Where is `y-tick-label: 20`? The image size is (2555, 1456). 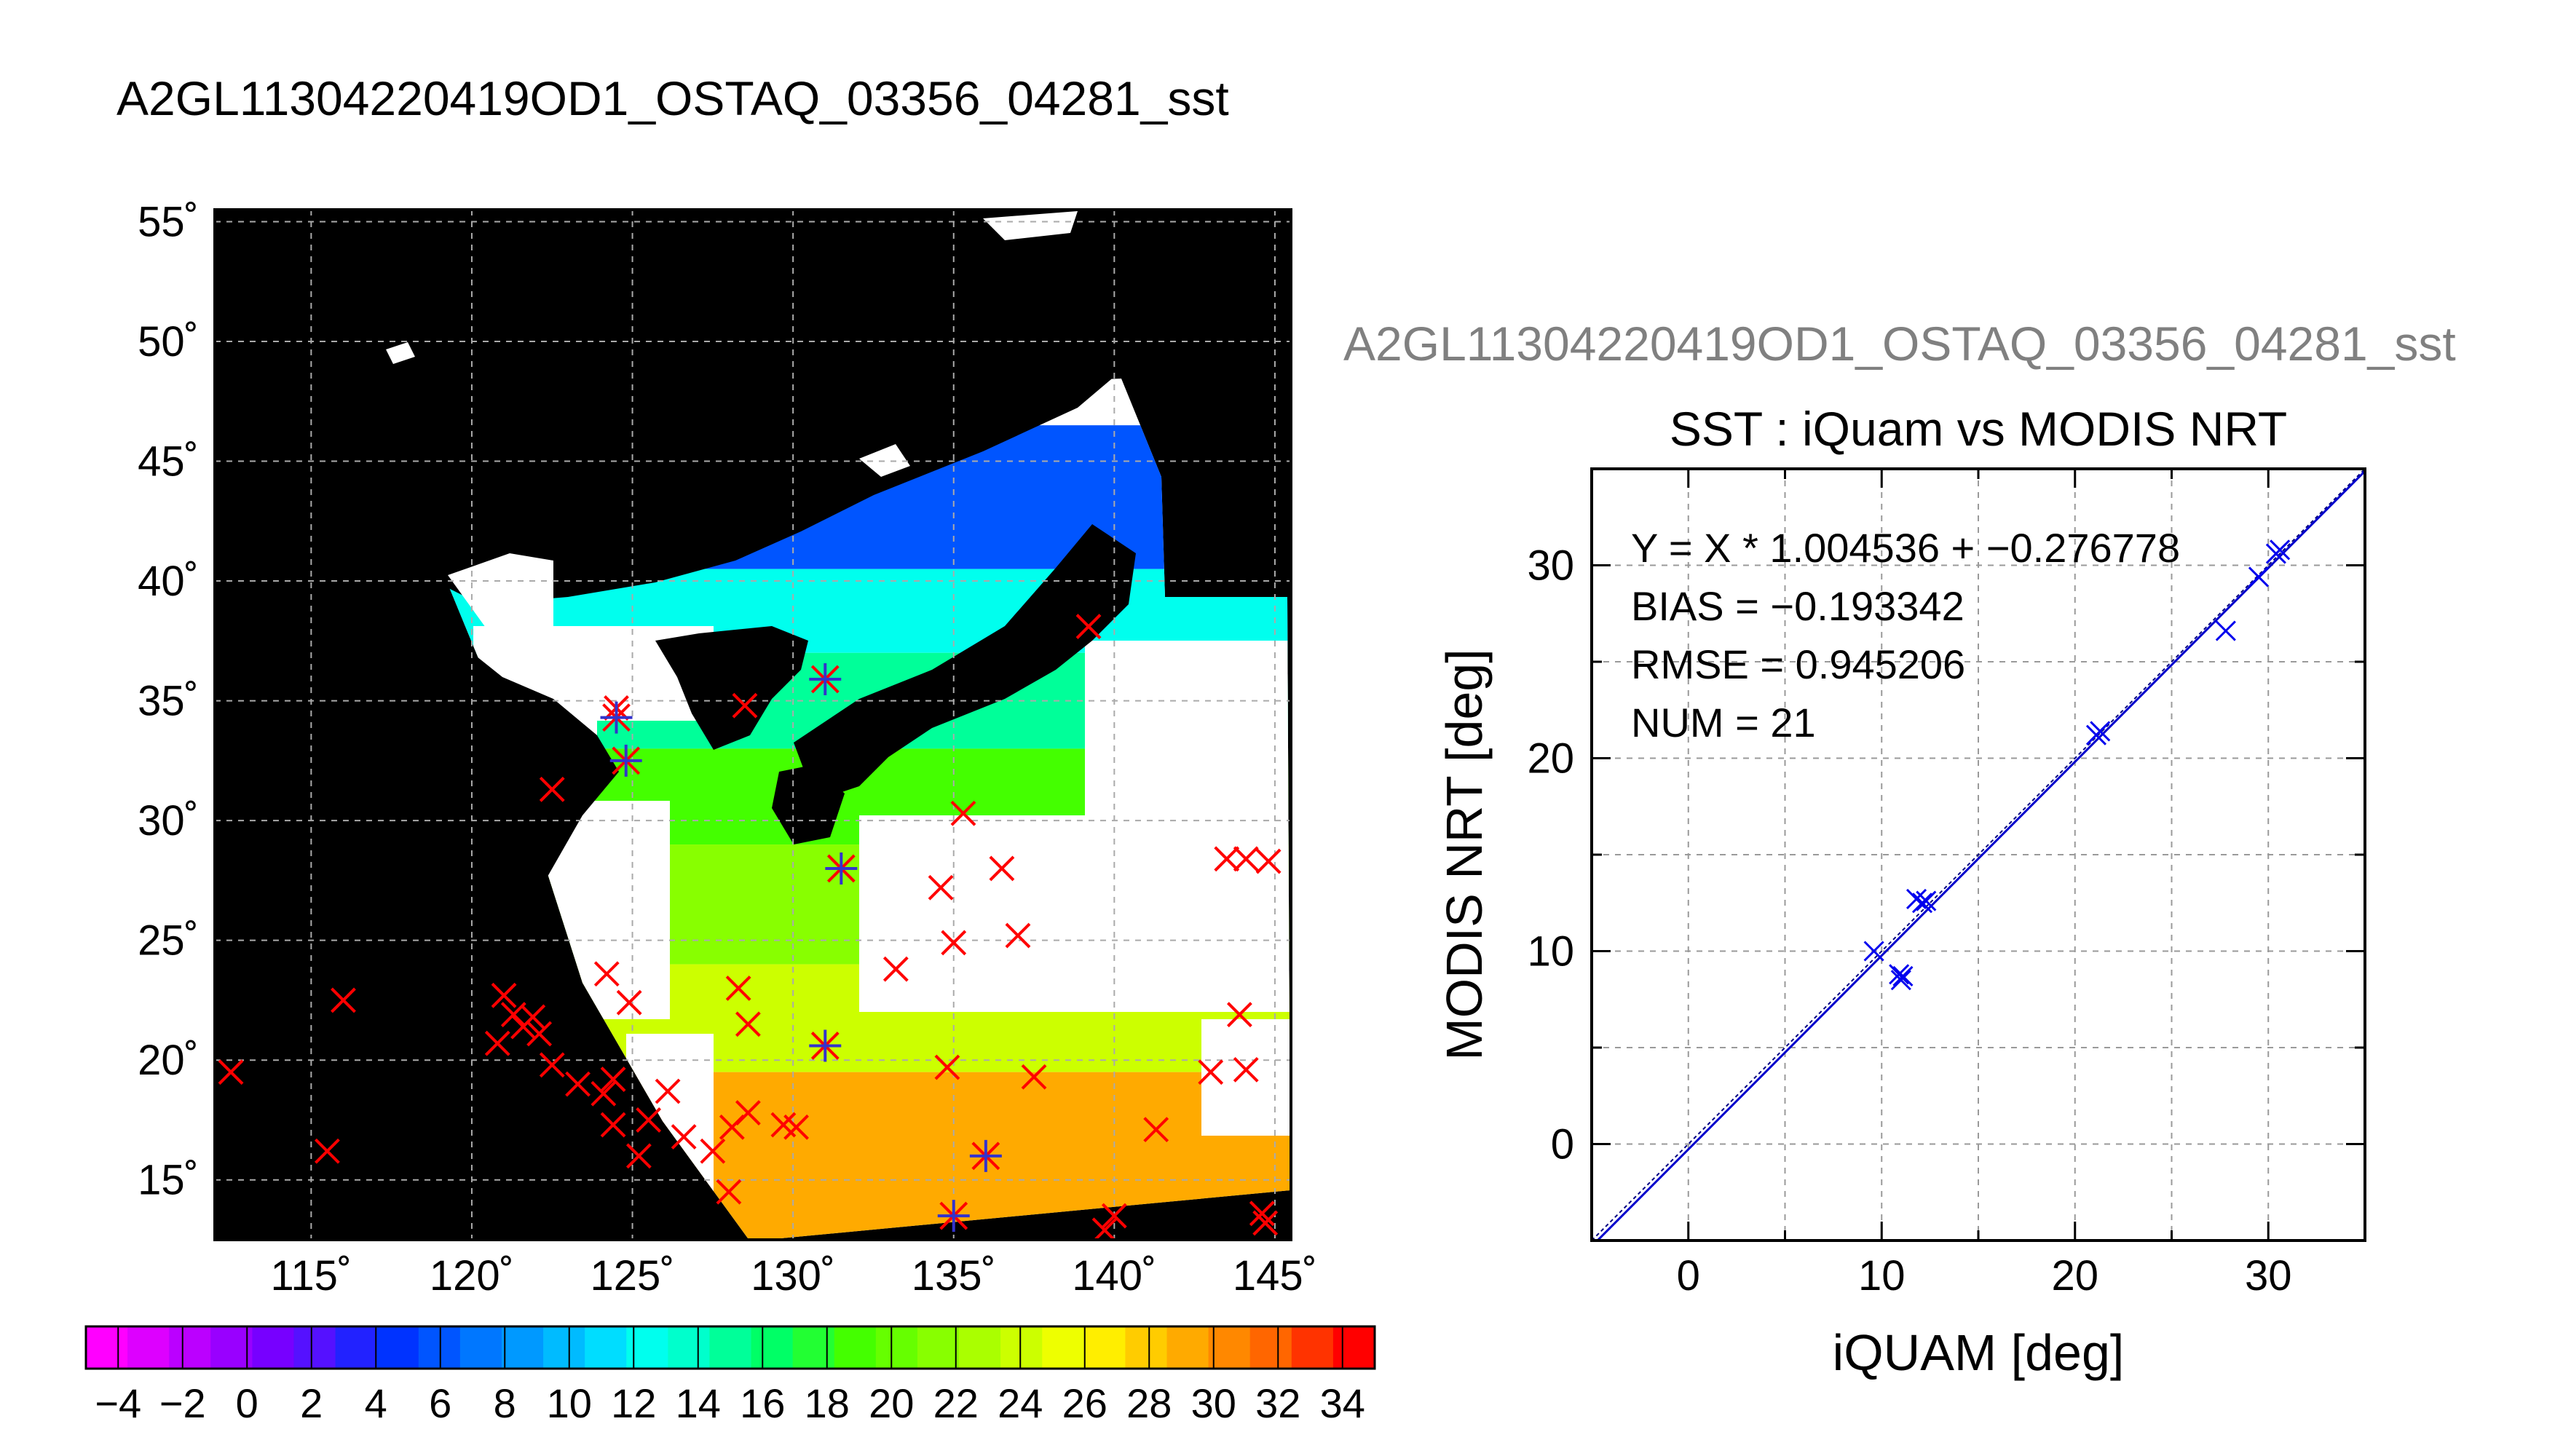 y-tick-label: 20 is located at coordinates (1550, 759).